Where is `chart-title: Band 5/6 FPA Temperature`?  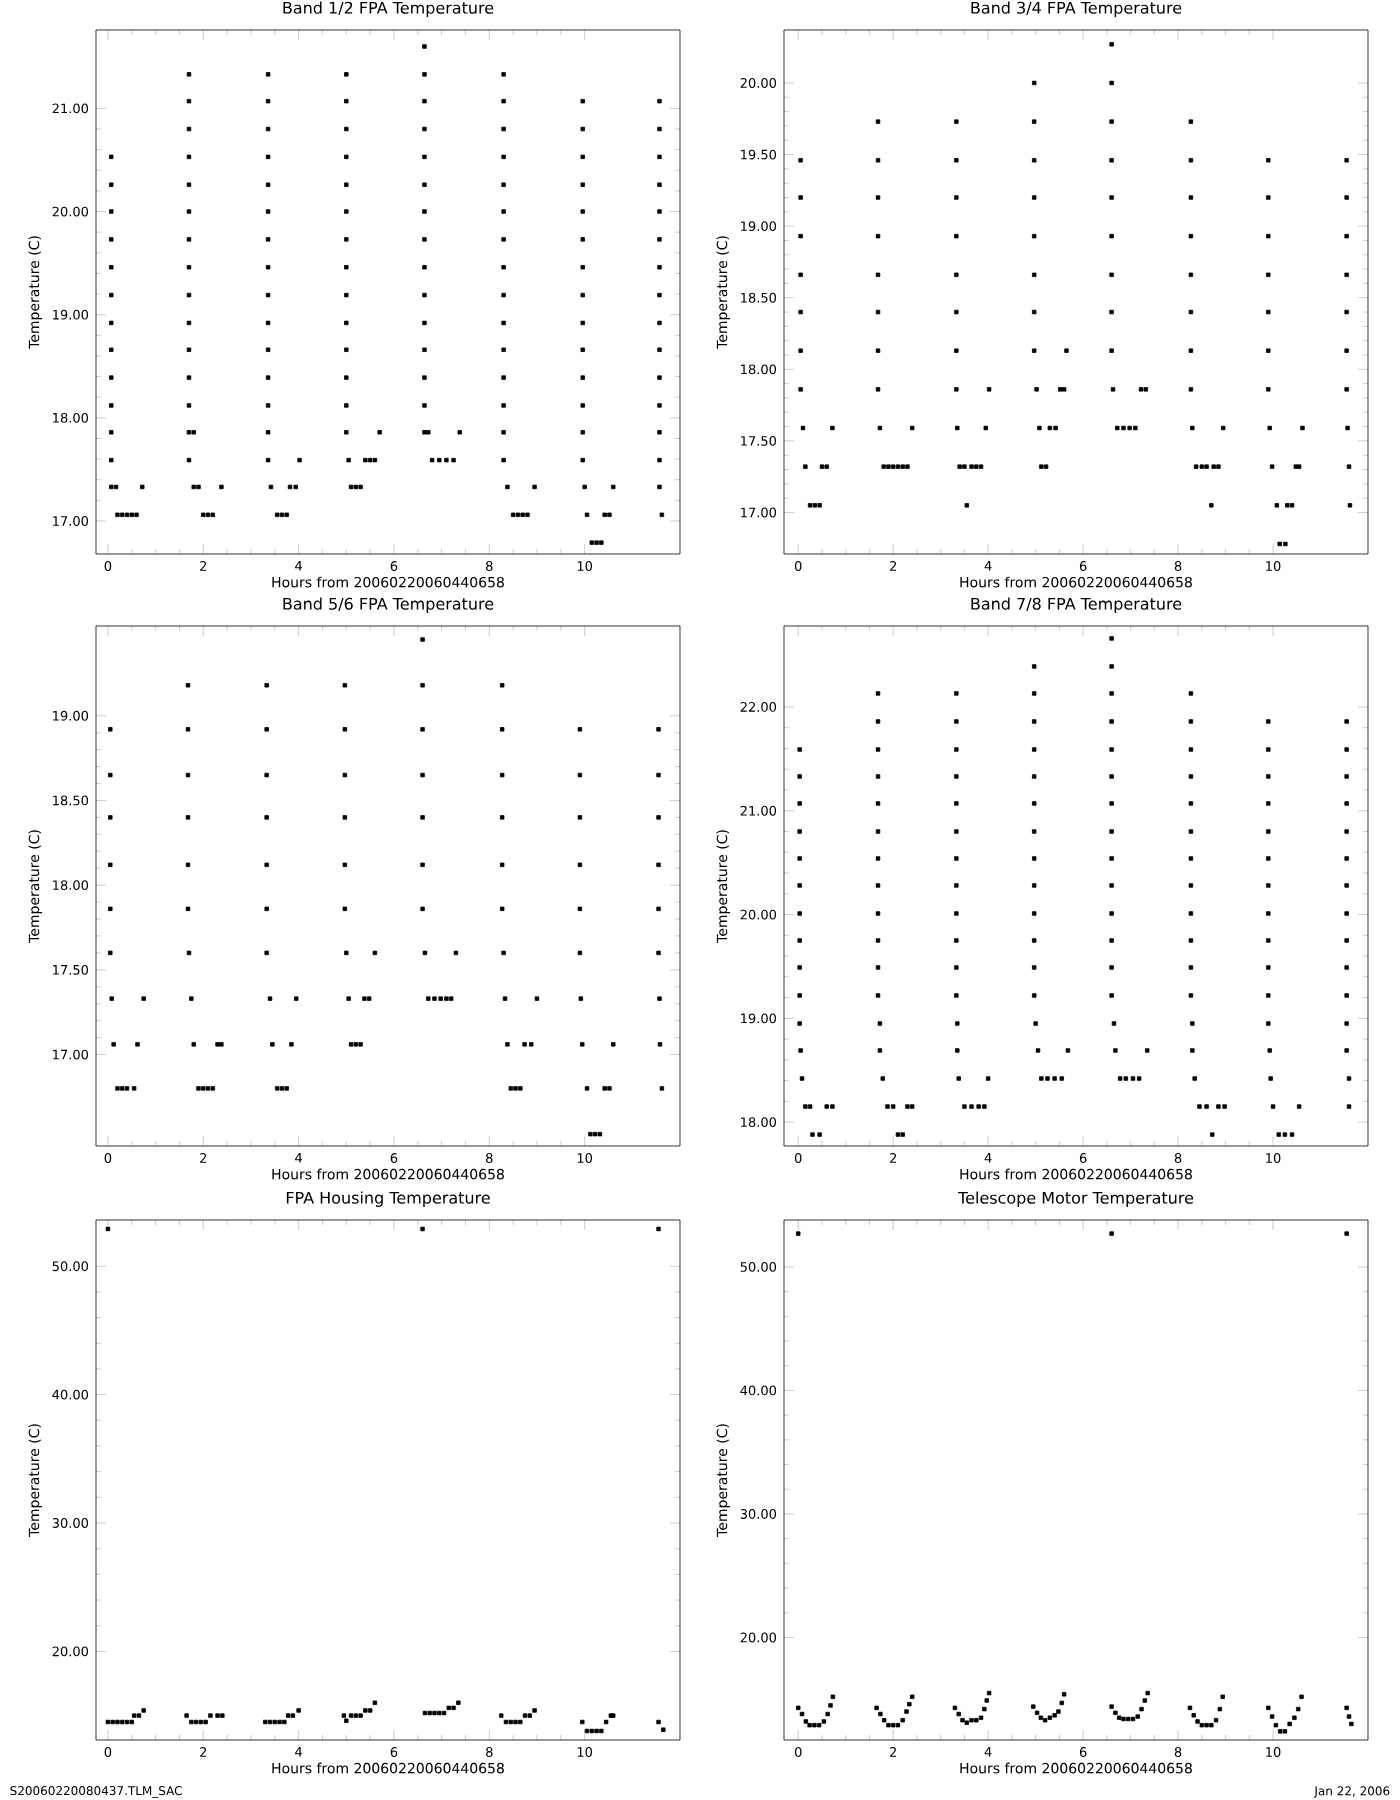 chart-title: Band 5/6 FPA Temperature is located at coordinates (388, 605).